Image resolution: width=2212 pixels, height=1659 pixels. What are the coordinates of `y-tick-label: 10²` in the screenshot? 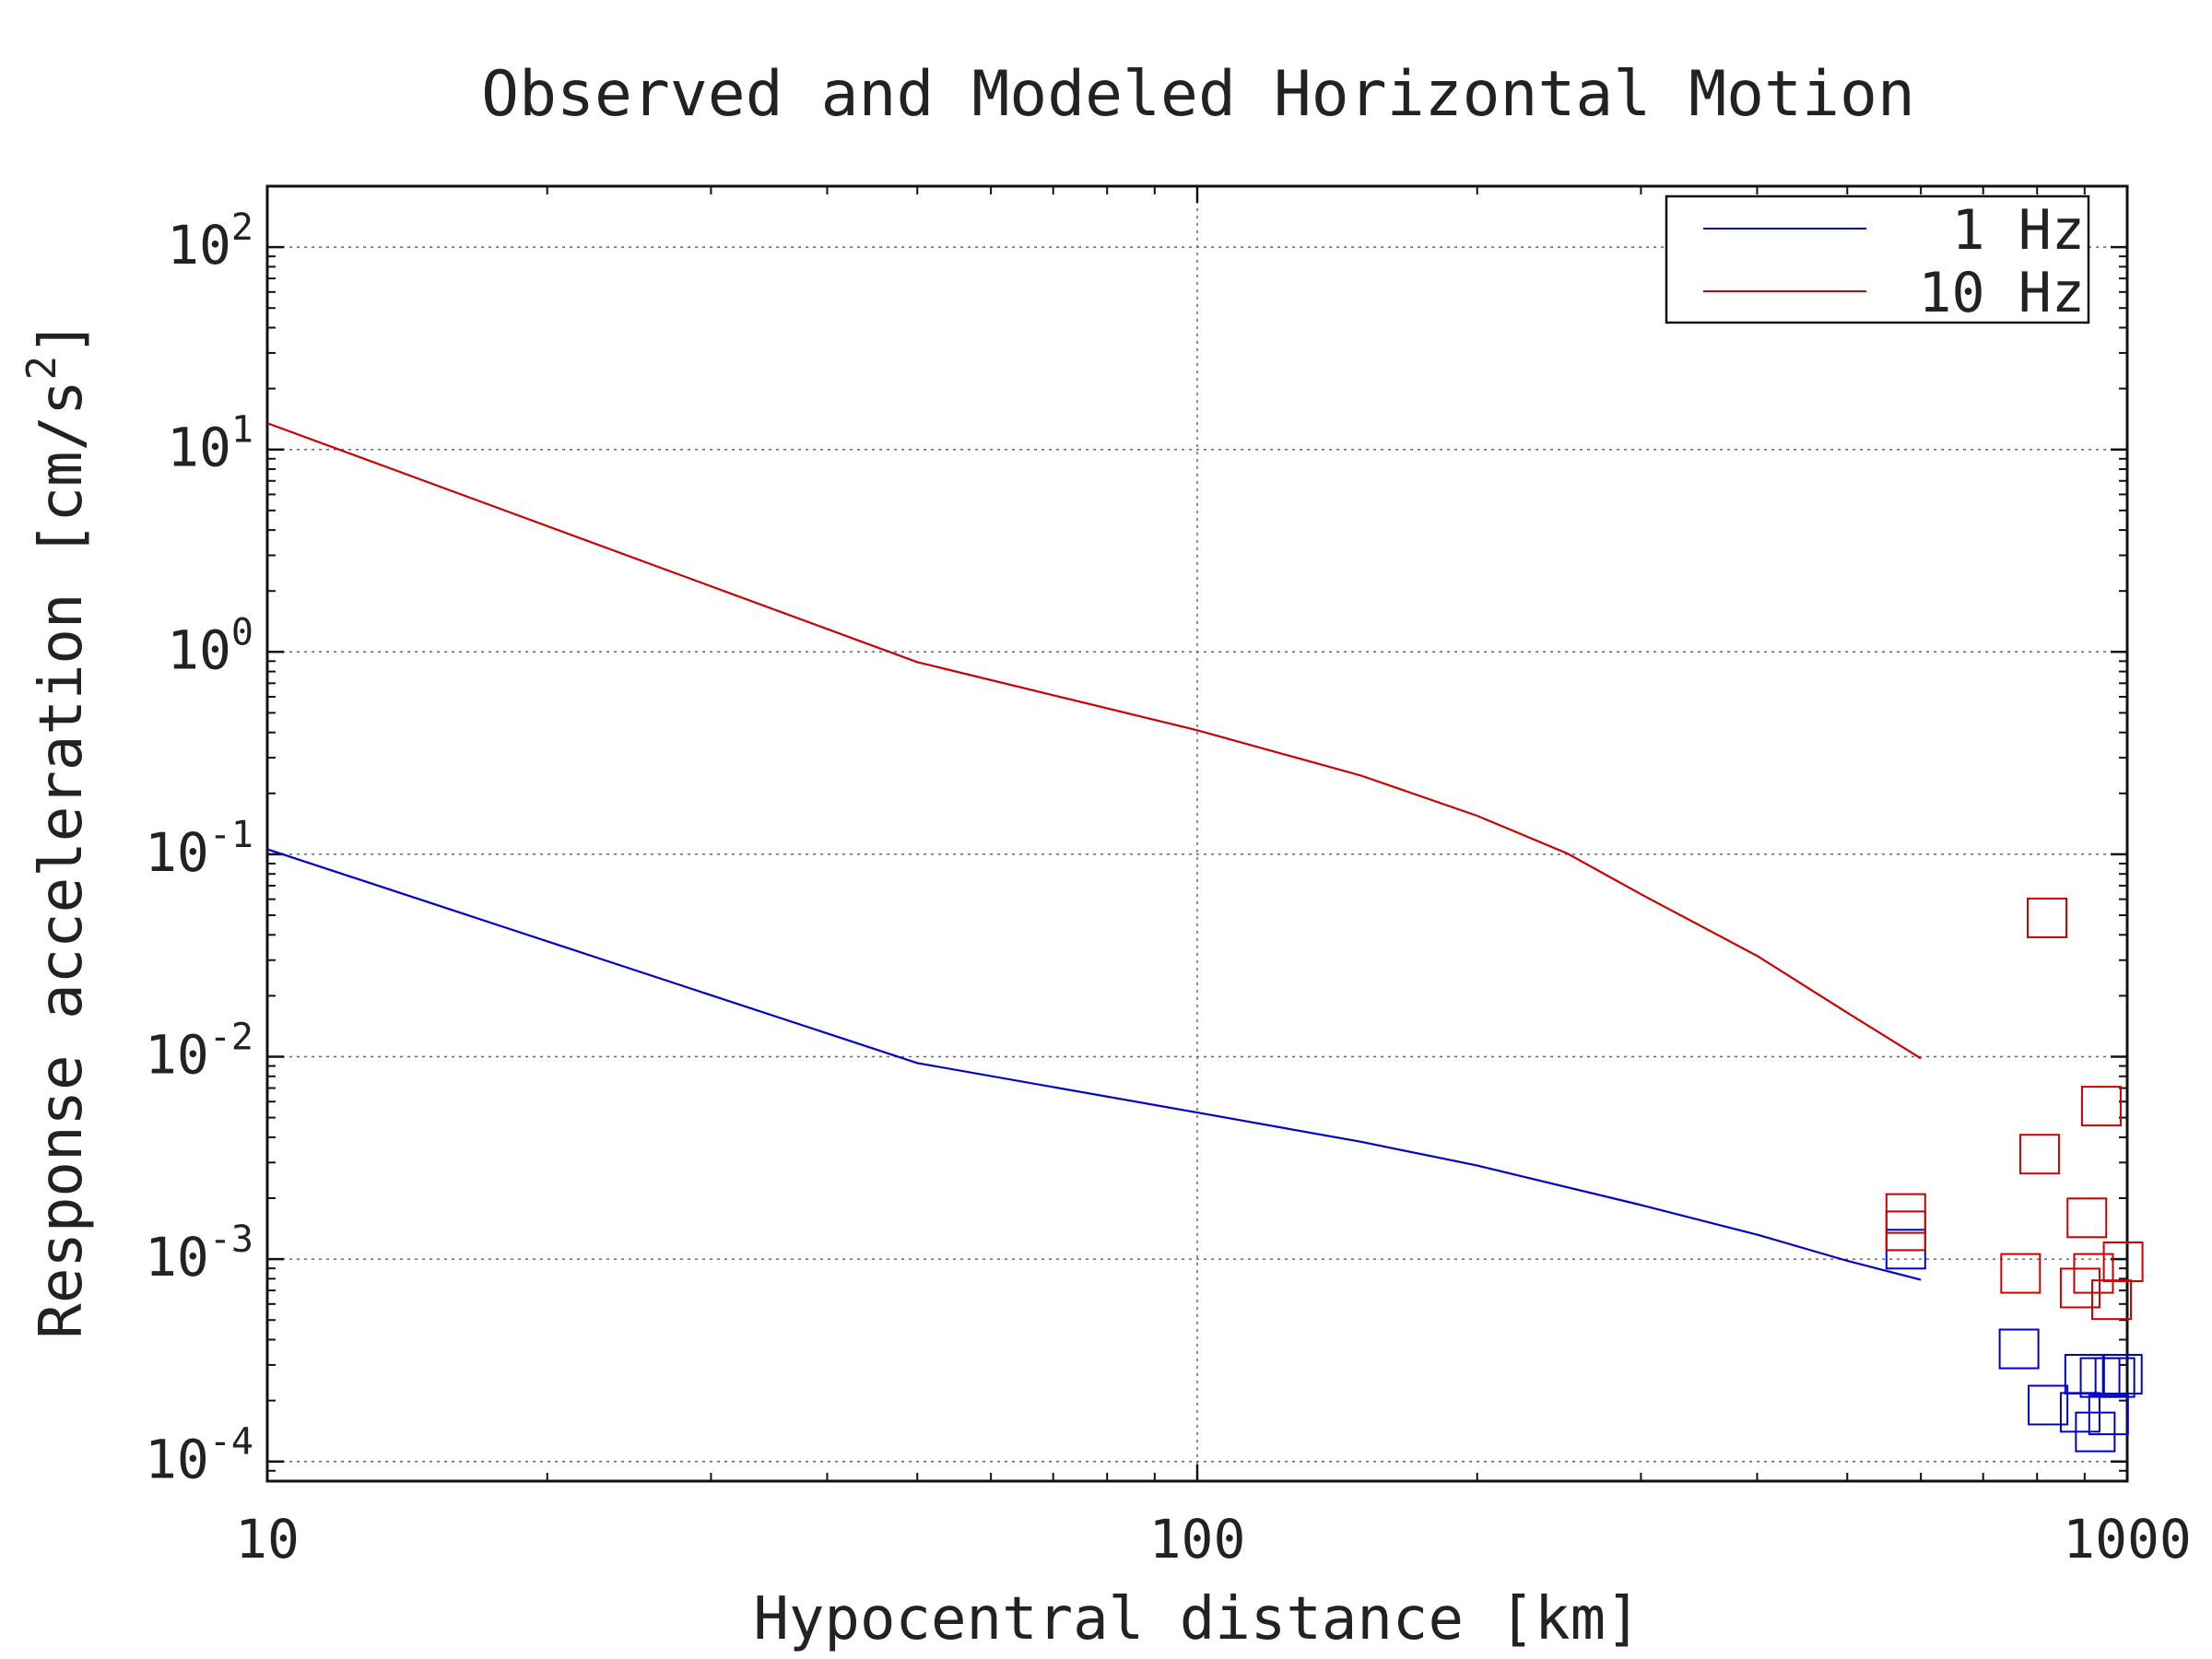 It's located at (210, 241).